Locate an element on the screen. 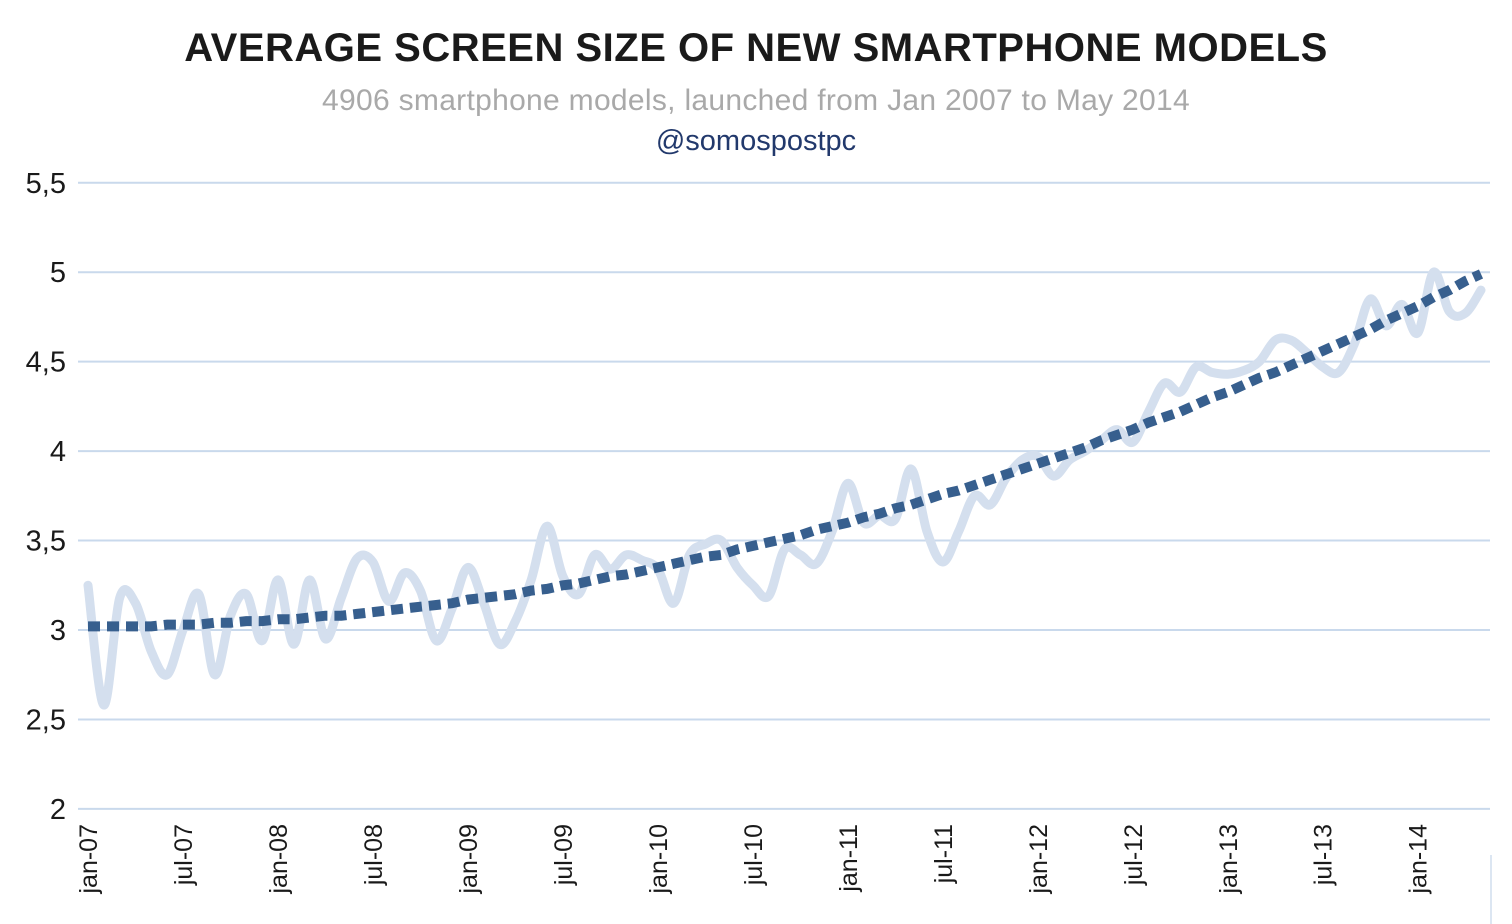 This screenshot has width=1512, height=924. x-tick-label: jan-13 is located at coordinates (1229, 859).